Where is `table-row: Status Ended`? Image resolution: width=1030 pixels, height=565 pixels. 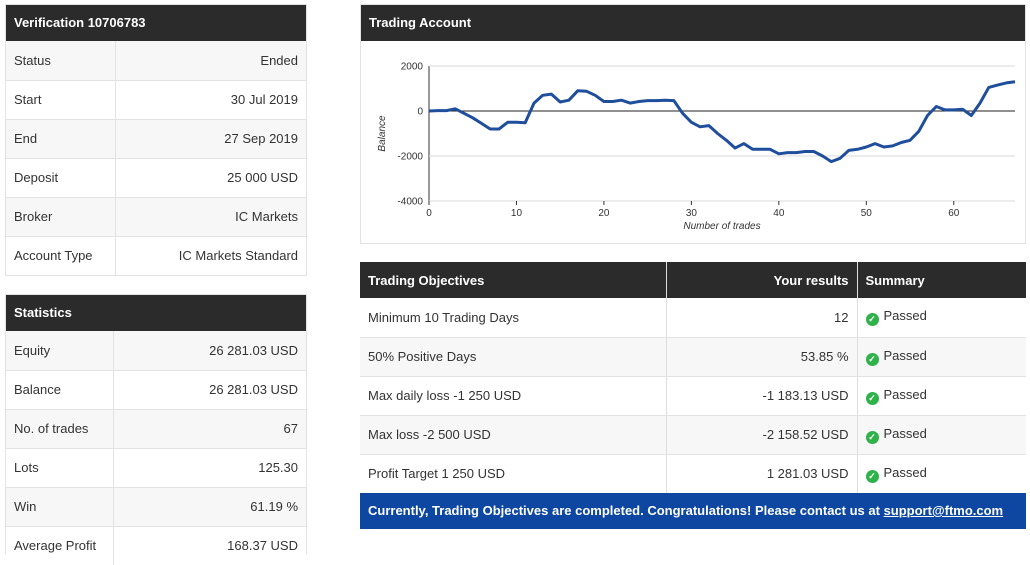 table-row: Status Ended is located at coordinates (156, 60).